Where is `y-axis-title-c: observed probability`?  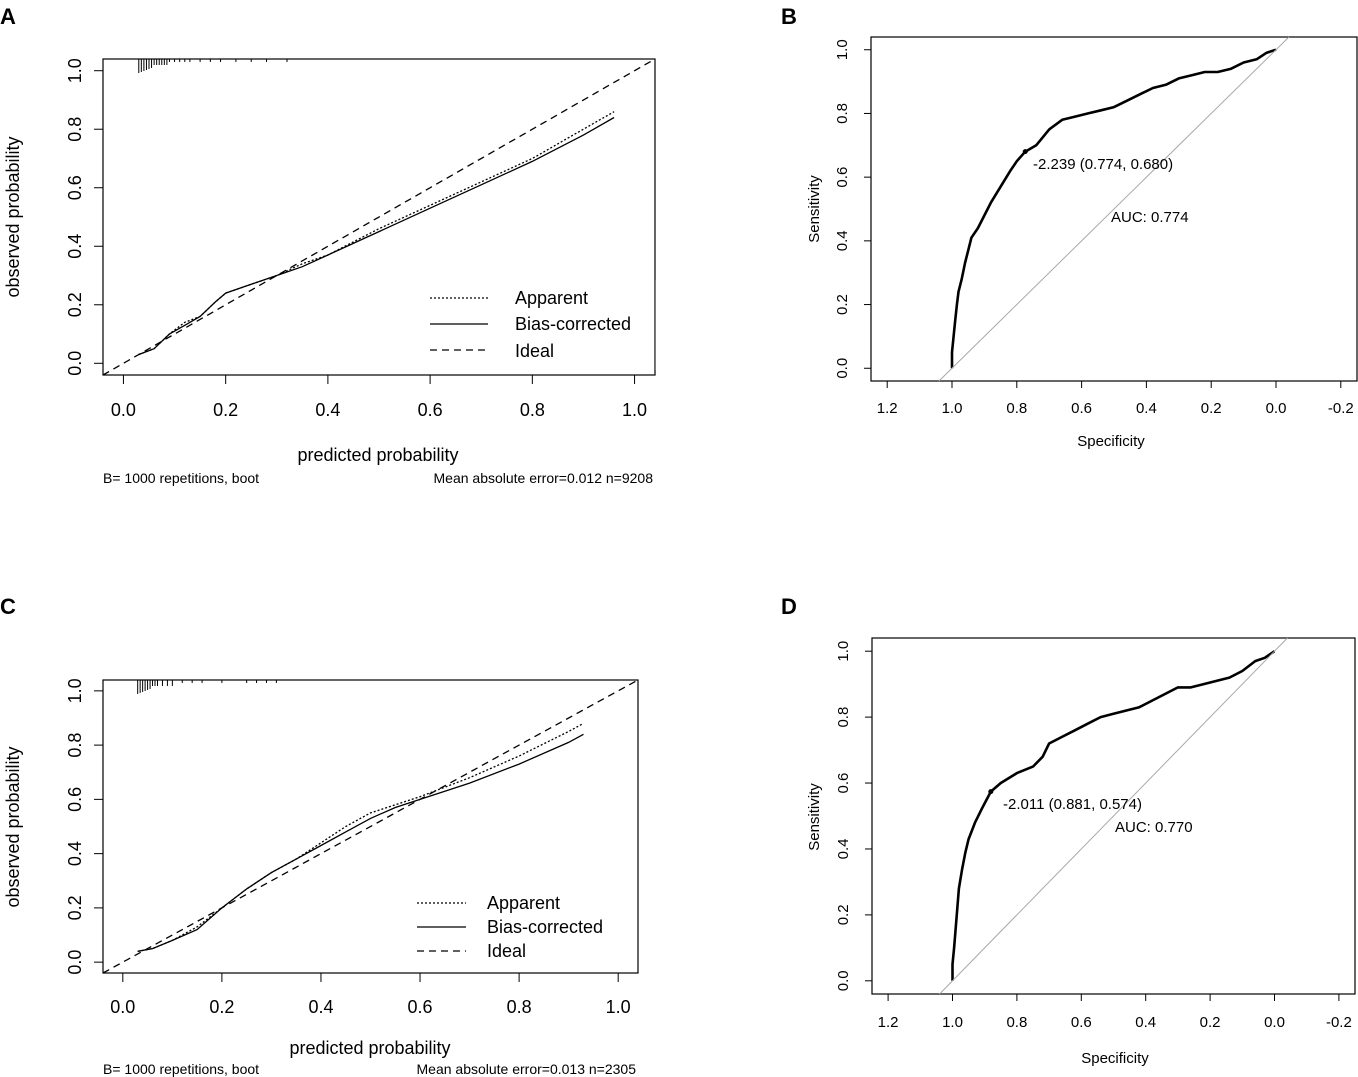 y-axis-title-c: observed probability is located at coordinates (13, 826).